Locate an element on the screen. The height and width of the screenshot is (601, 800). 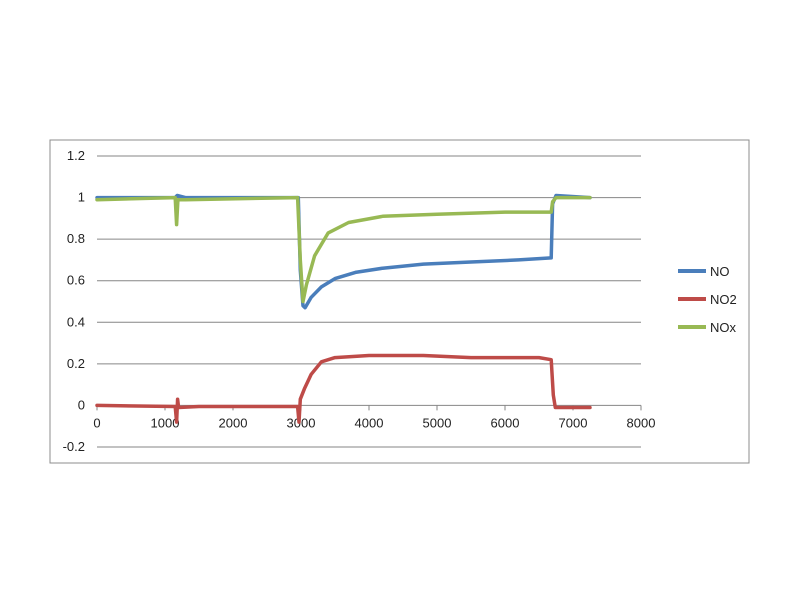
series-line-nox is located at coordinates (343, 249).